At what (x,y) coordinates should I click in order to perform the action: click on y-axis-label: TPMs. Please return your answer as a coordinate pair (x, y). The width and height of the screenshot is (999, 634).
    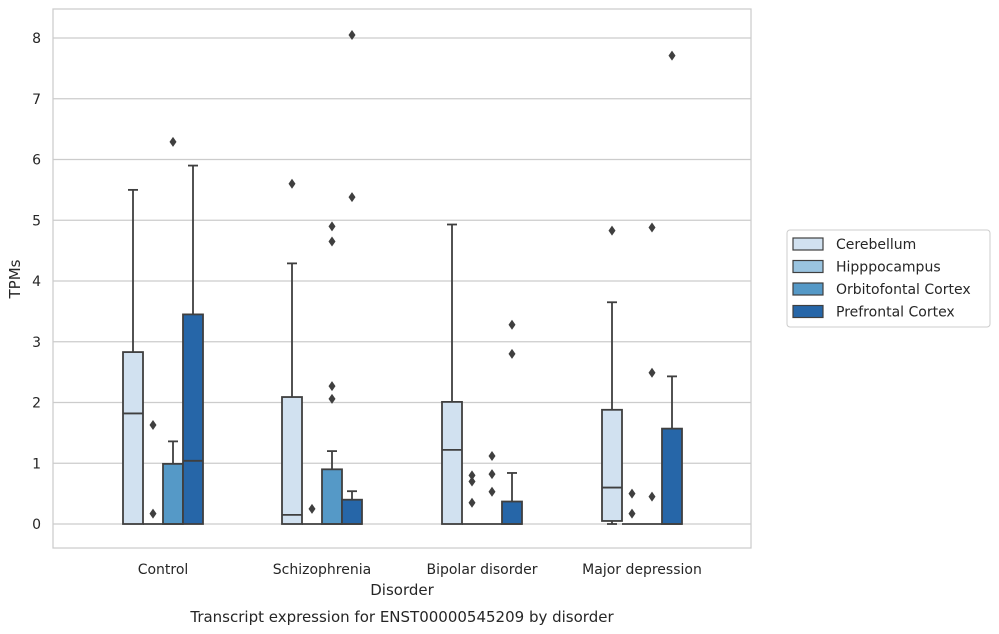
    Looking at the image, I should click on (15, 279).